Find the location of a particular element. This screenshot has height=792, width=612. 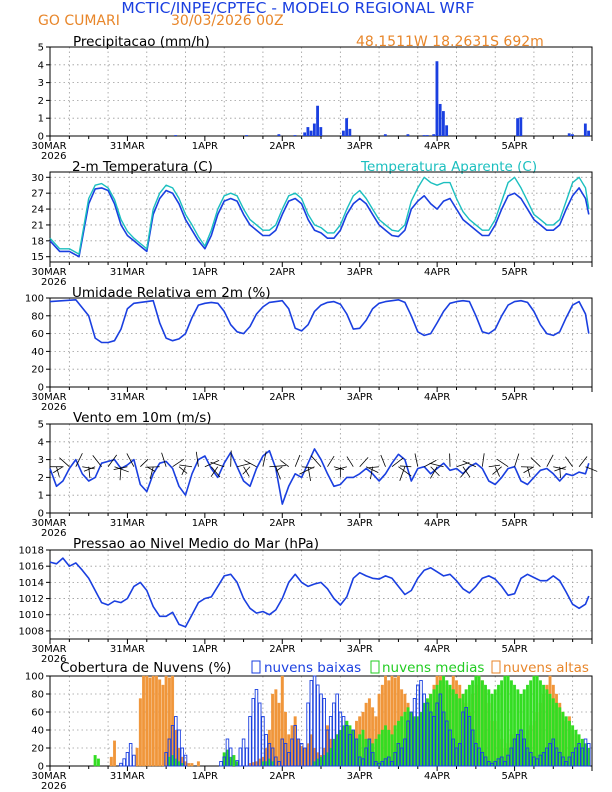

temp-ytick-label: 18 is located at coordinates (37, 241).